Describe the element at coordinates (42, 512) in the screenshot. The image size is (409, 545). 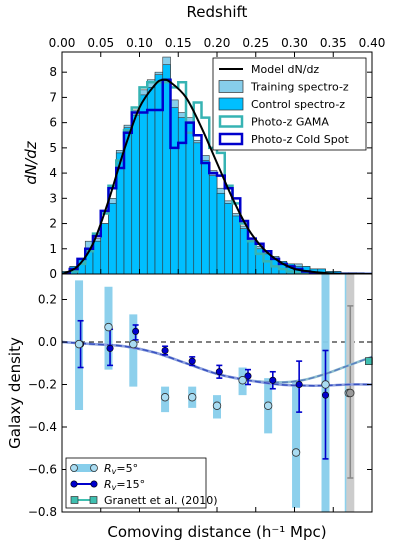
I see `bot-y-tick-label-0: −0.8` at that location.